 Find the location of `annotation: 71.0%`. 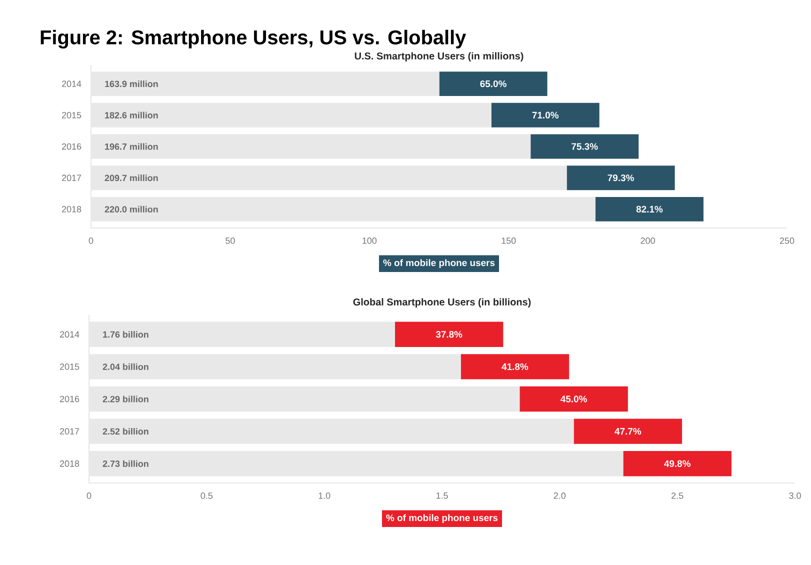

annotation: 71.0% is located at coordinates (545, 115).